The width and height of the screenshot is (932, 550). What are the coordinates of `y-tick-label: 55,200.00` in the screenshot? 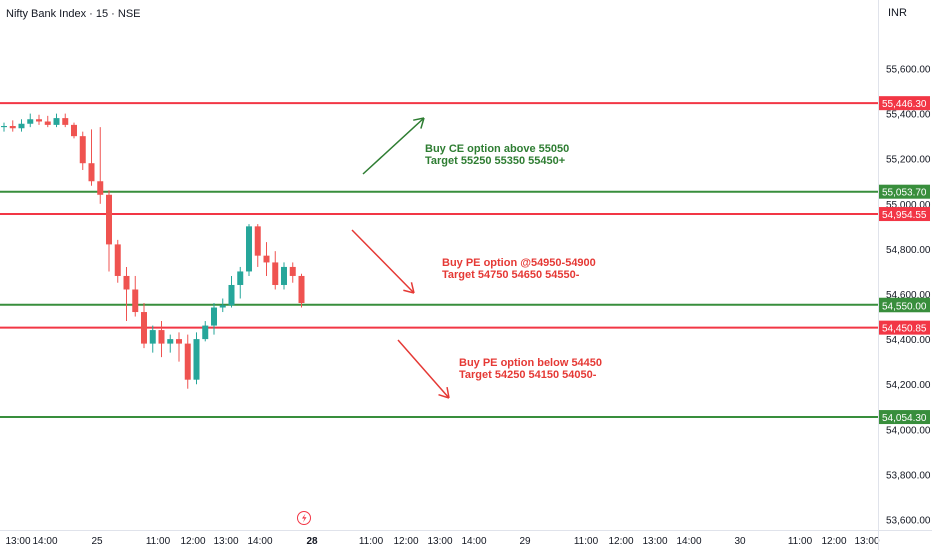 It's located at (908, 160).